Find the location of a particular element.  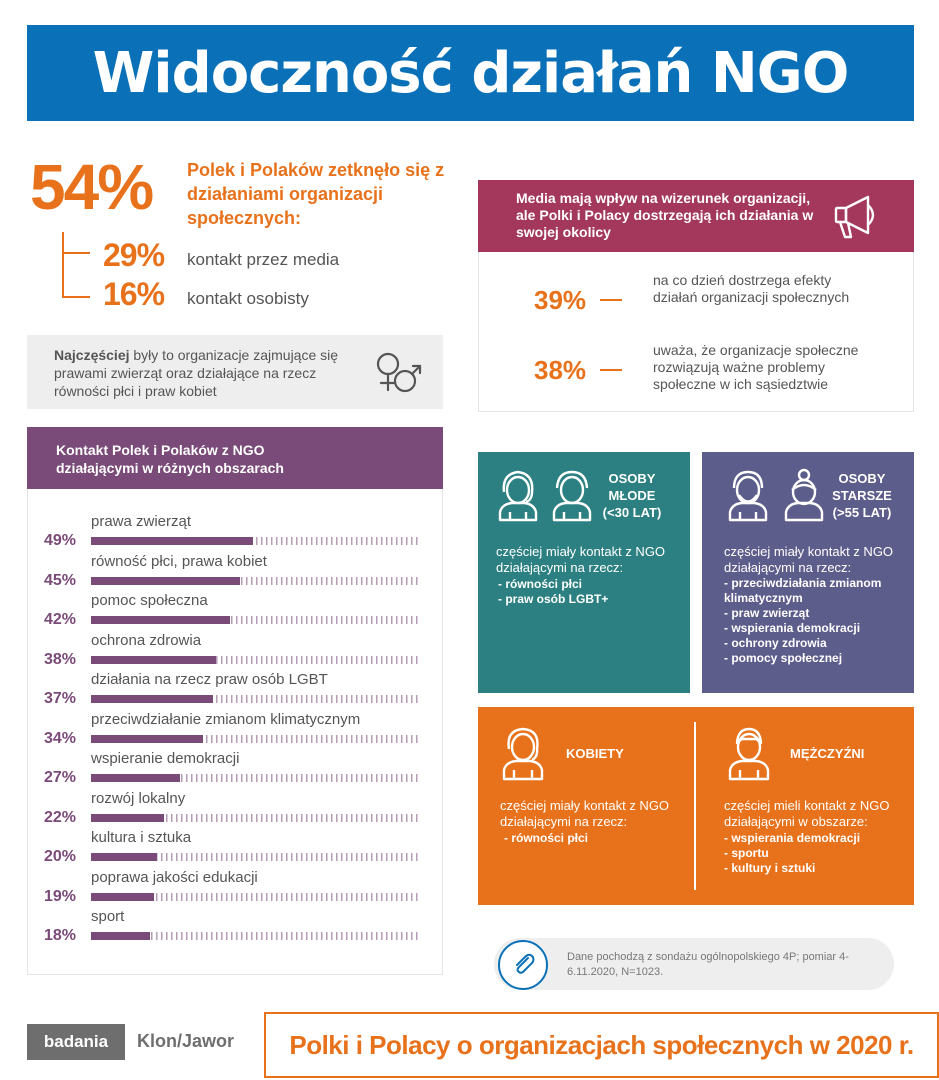

area-label: poprawa jakości edukacji is located at coordinates (174, 877).